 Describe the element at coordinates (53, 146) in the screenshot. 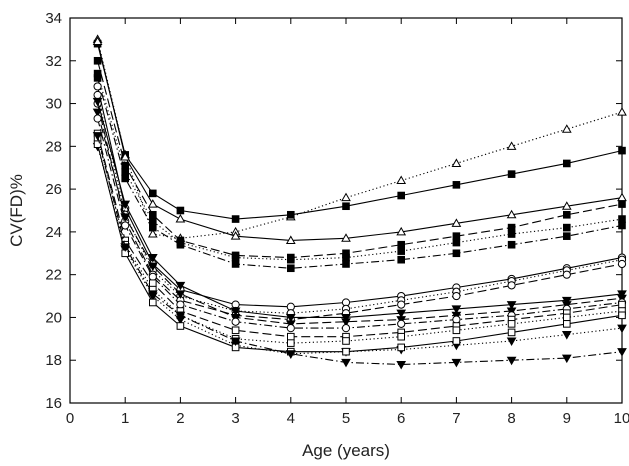

I see `y-tick-label: 28` at that location.